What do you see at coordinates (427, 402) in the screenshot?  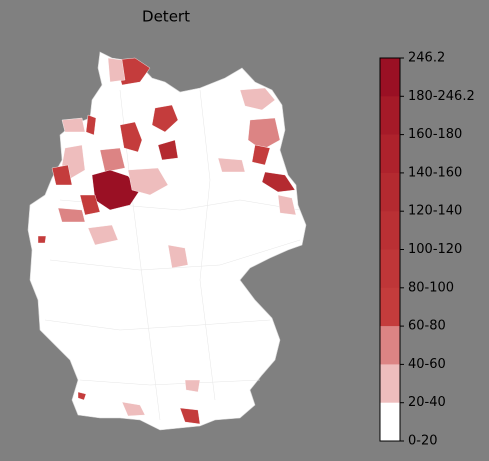 I see `colorbar-label: 20-40` at bounding box center [427, 402].